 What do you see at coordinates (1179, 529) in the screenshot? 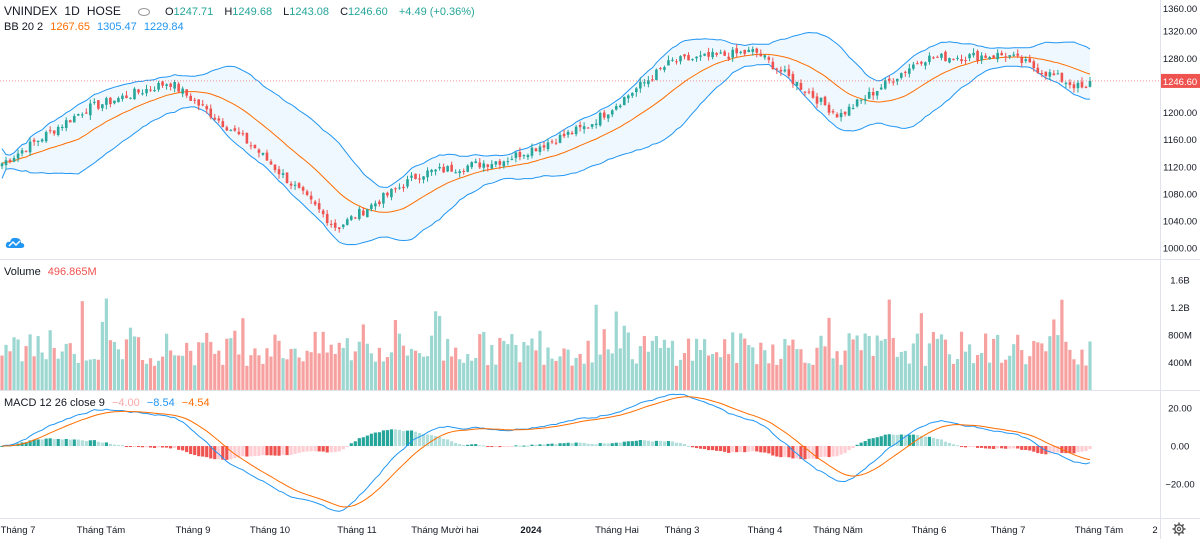
I see `gear-icon` at bounding box center [1179, 529].